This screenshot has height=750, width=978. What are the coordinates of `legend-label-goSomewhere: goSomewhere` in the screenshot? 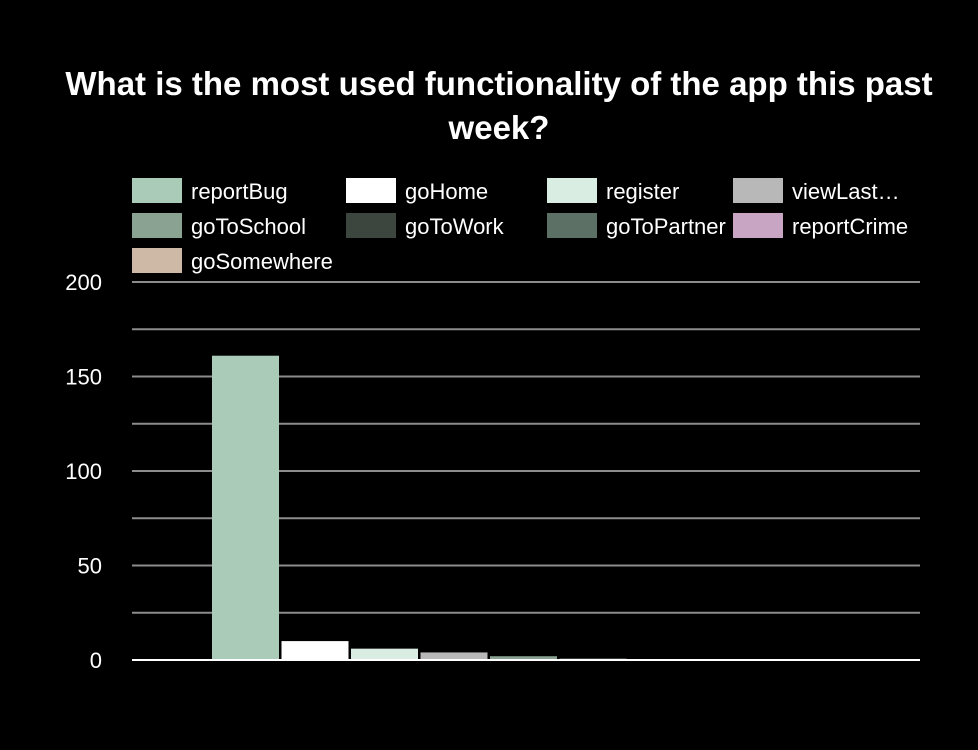 It's located at (262, 261).